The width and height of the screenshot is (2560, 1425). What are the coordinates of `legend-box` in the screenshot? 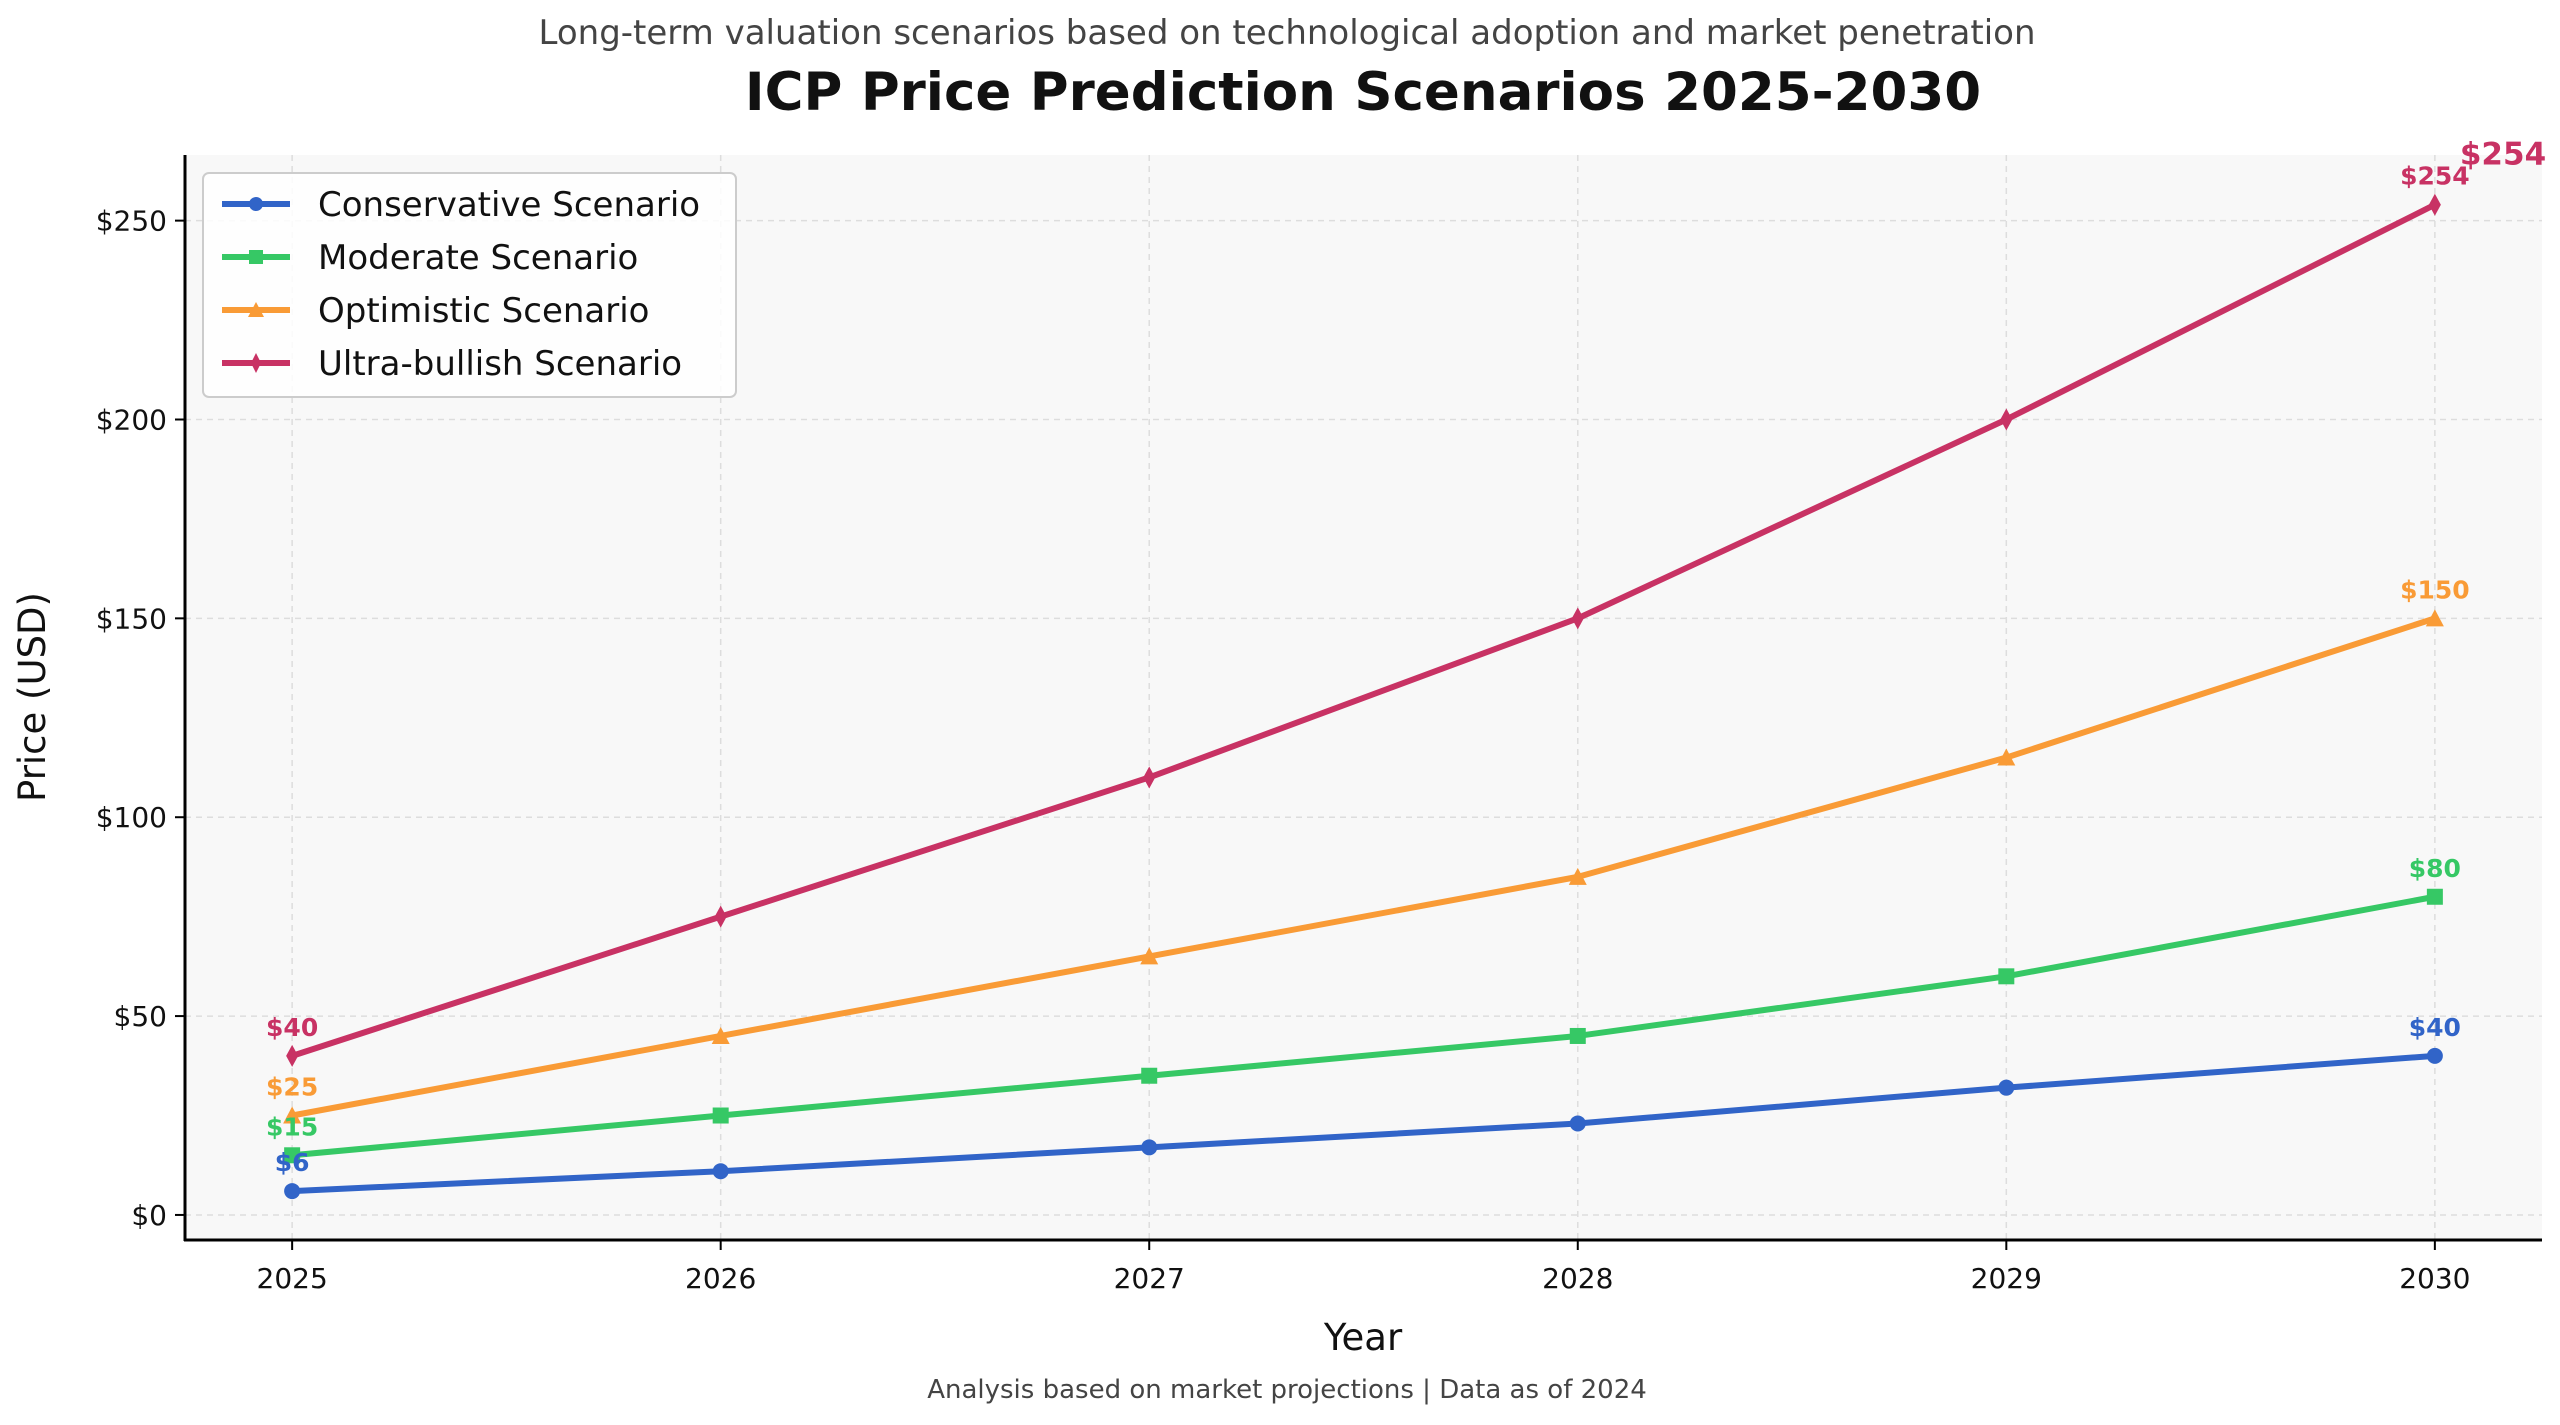 It's located at (469, 285).